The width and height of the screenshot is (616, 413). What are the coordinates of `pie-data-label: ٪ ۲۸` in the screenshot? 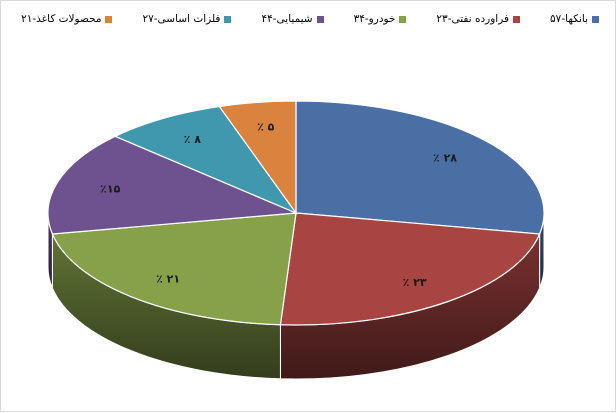 It's located at (445, 157).